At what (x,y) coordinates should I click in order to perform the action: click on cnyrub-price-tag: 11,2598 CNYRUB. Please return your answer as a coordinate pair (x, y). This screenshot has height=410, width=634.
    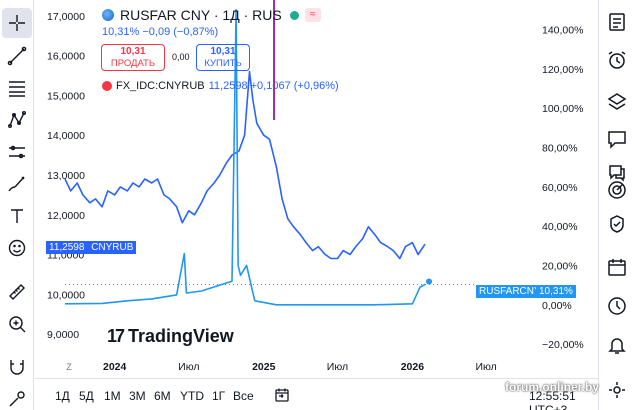
    Looking at the image, I should click on (91, 247).